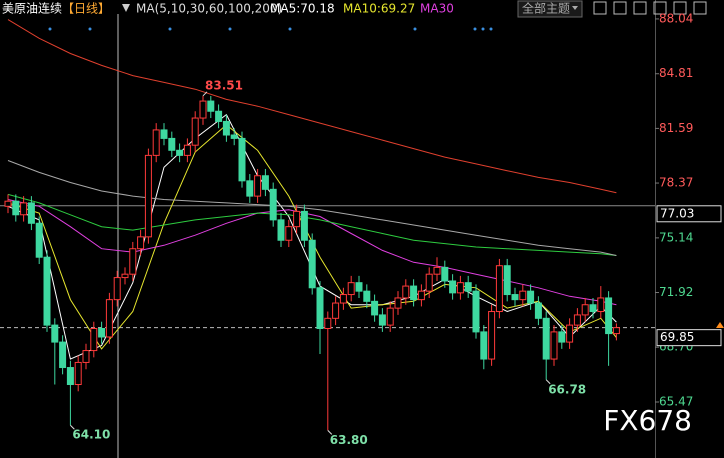 This screenshot has width=724, height=458. I want to click on indicator: MA(5,10,30,60,100,200), so click(209, 9).